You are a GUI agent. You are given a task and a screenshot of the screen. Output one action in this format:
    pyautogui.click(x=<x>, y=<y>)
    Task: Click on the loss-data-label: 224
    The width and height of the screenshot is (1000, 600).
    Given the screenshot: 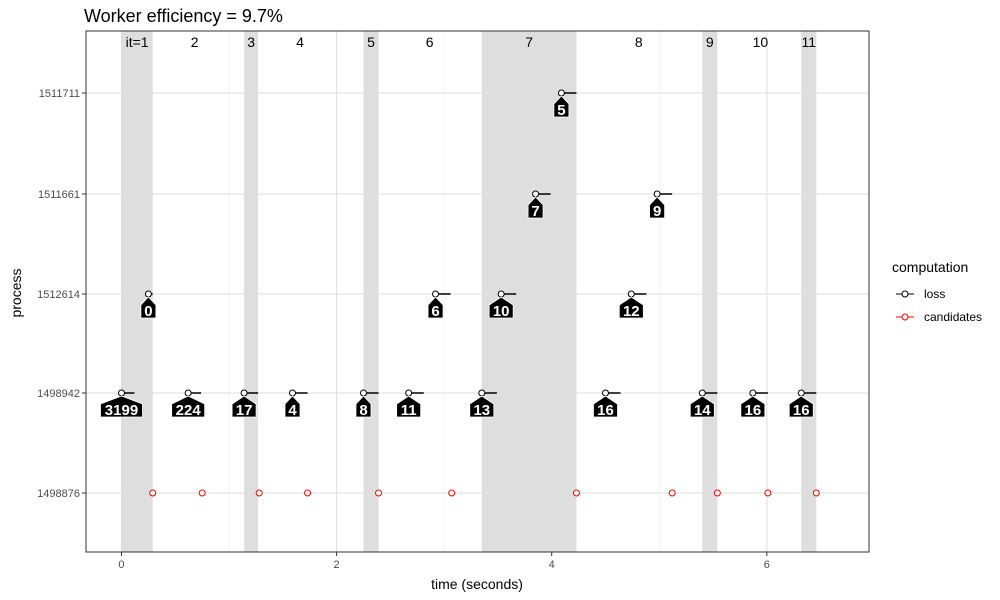 What is the action you would take?
    pyautogui.click(x=189, y=410)
    